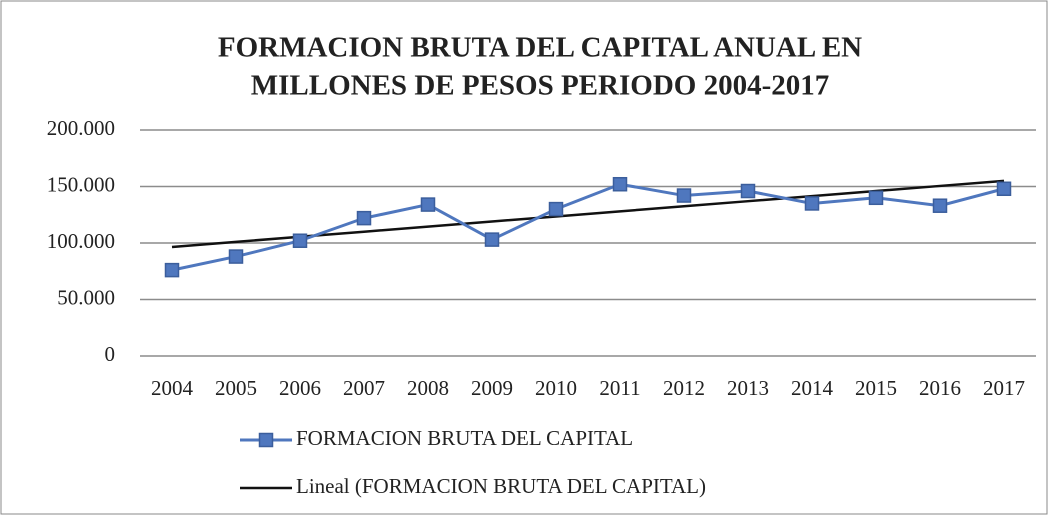 Image resolution: width=1050 pixels, height=516 pixels. What do you see at coordinates (940, 388) in the screenshot?
I see `x-tick-label: 2016` at bounding box center [940, 388].